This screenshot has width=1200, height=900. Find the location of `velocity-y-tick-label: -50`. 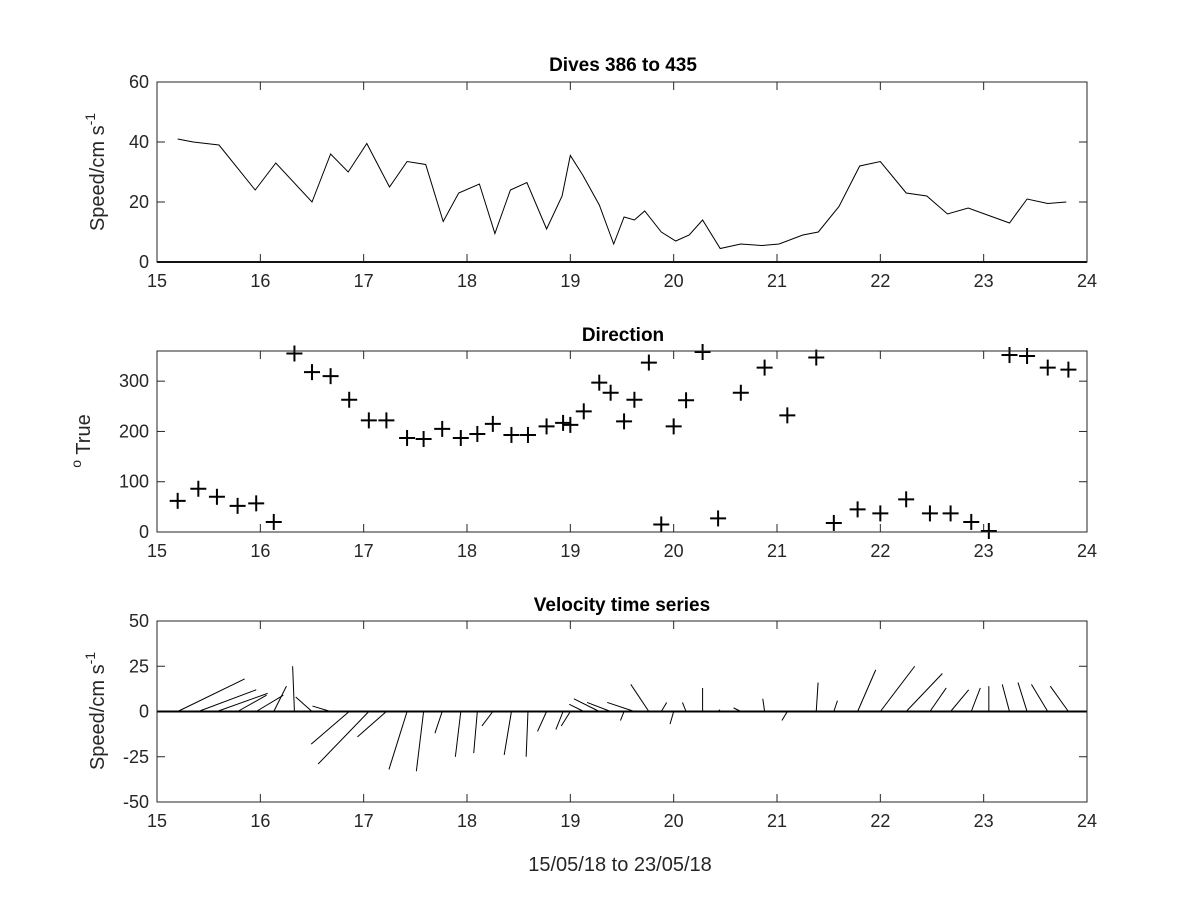

velocity-y-tick-label: -50 is located at coordinates (136, 802).